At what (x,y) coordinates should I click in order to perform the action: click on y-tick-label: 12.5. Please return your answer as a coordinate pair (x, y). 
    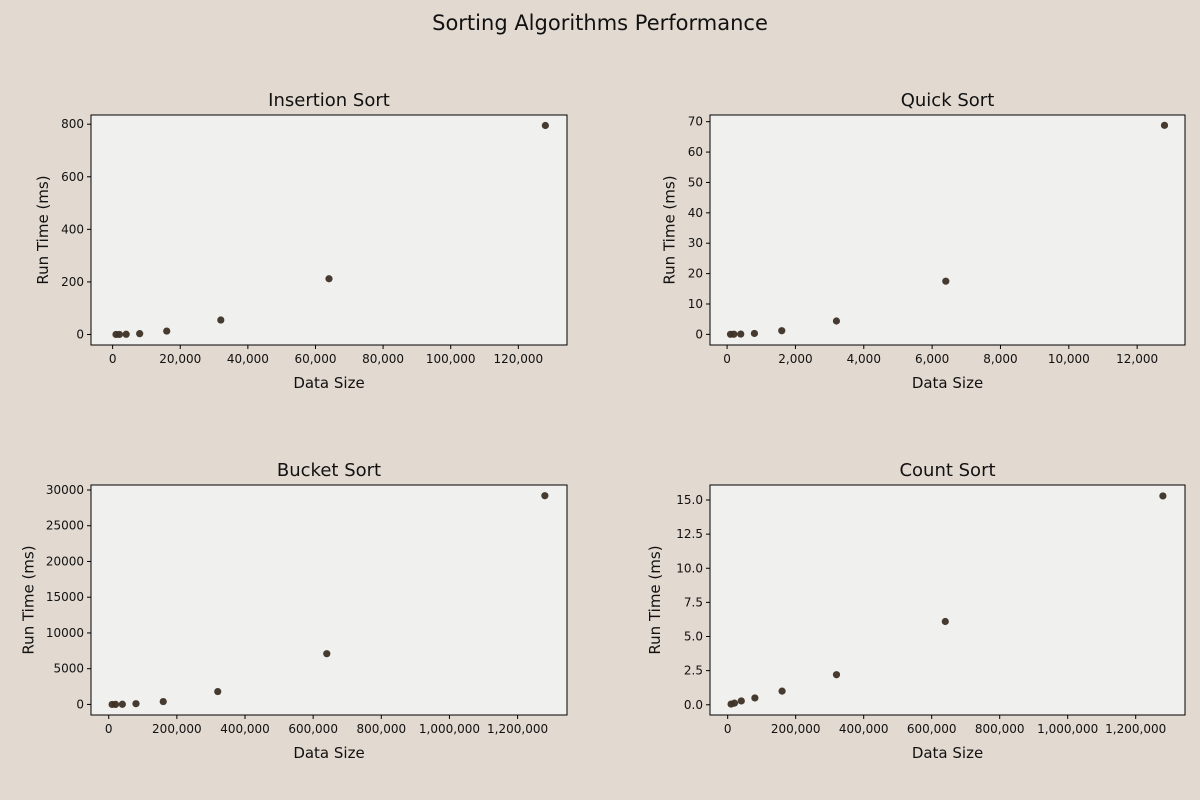
    Looking at the image, I should click on (689, 534).